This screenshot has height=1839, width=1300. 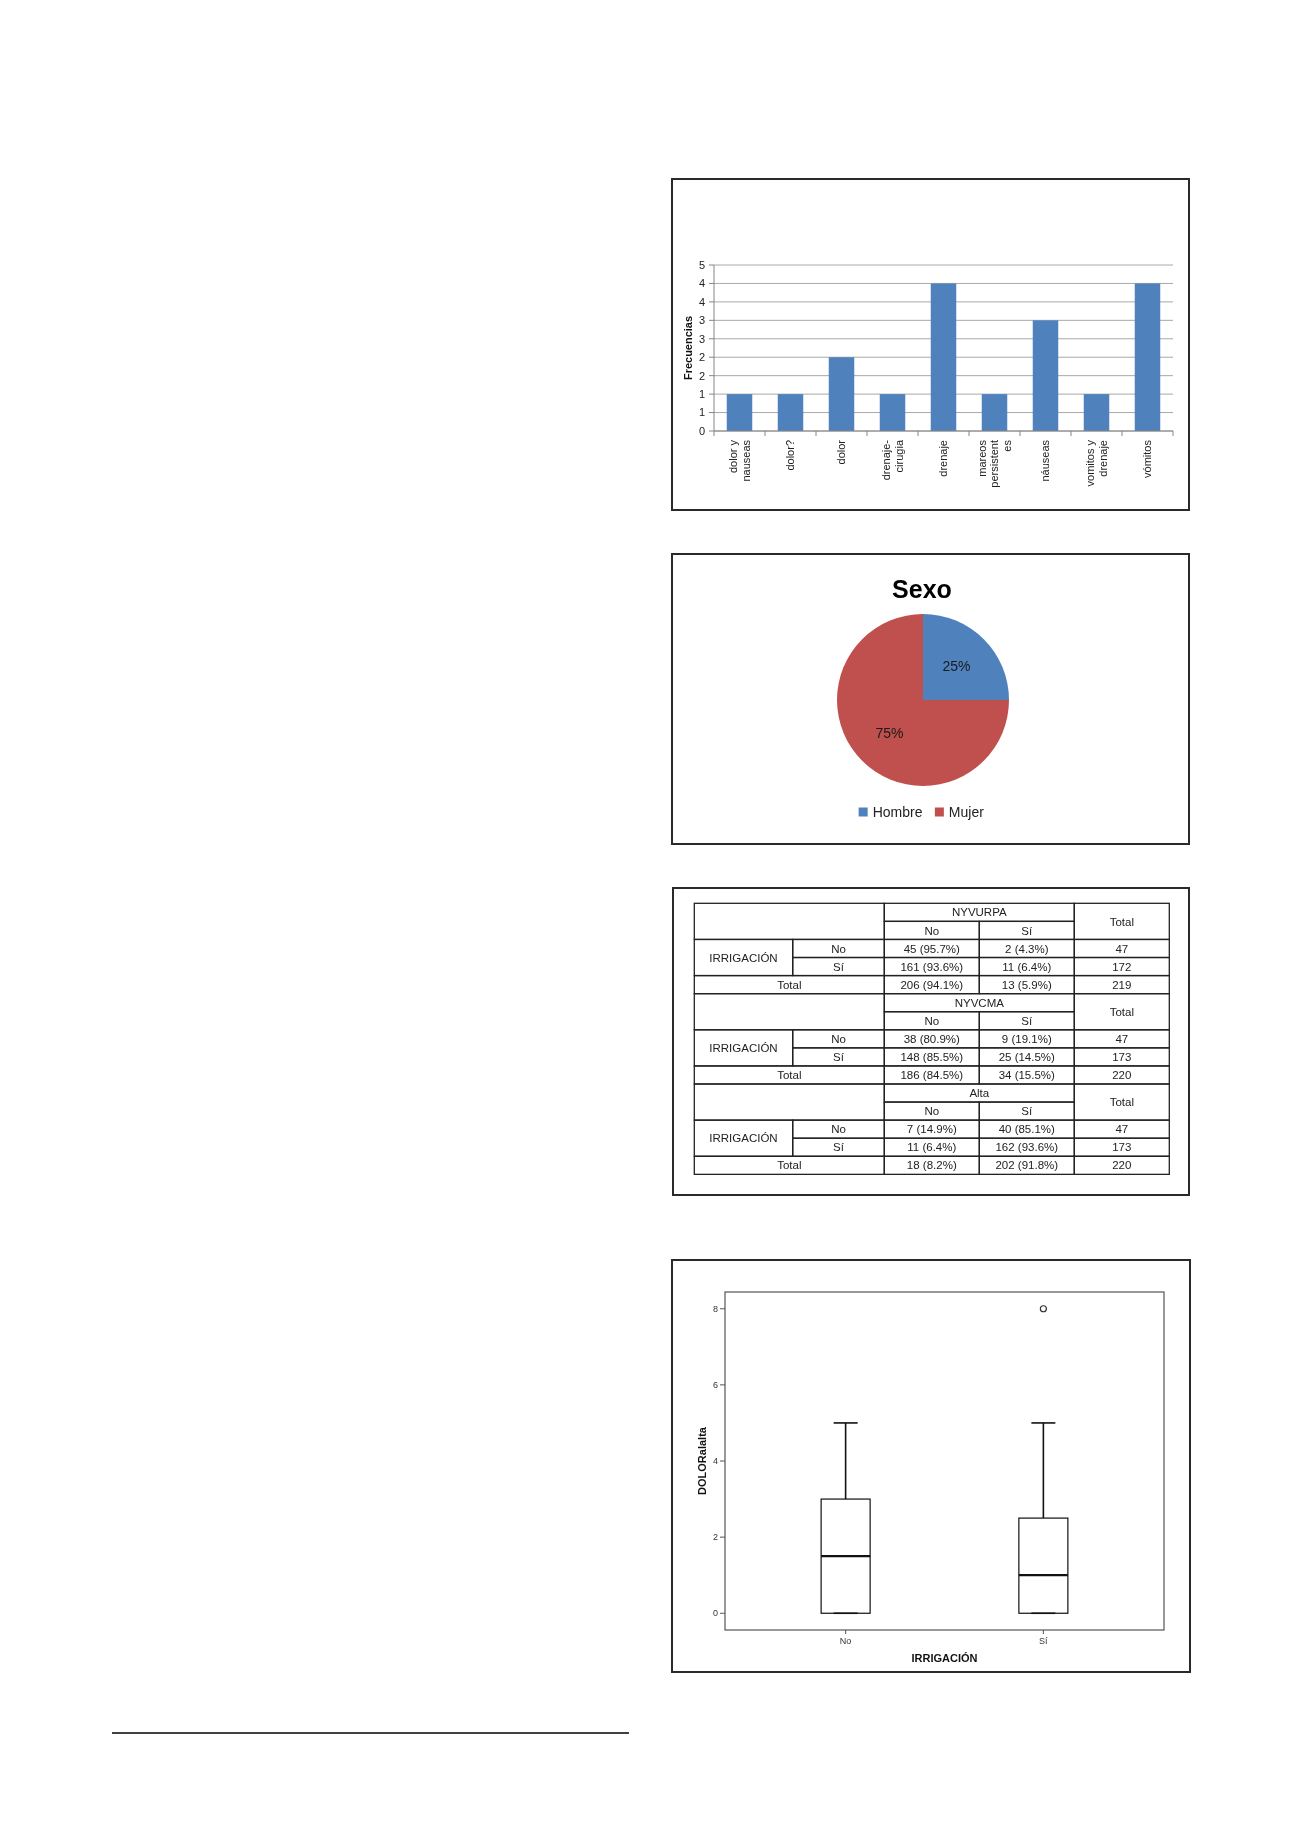 I want to click on text: NYVURPA, so click(x=979, y=912).